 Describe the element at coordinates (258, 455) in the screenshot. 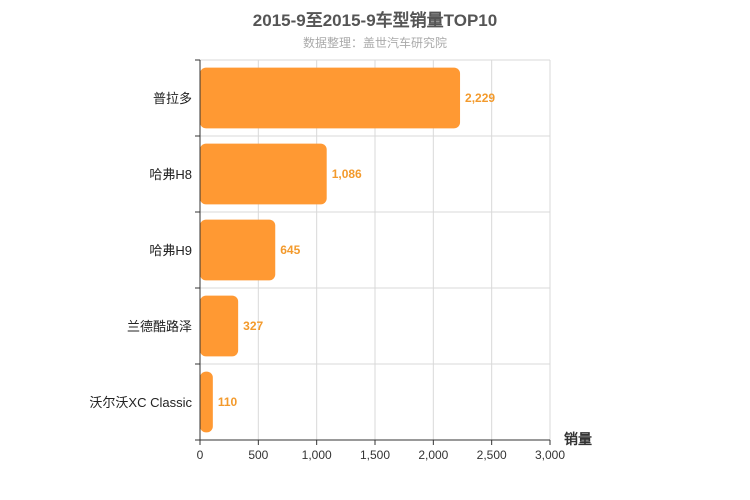

I see `x-tick-label: 500` at that location.